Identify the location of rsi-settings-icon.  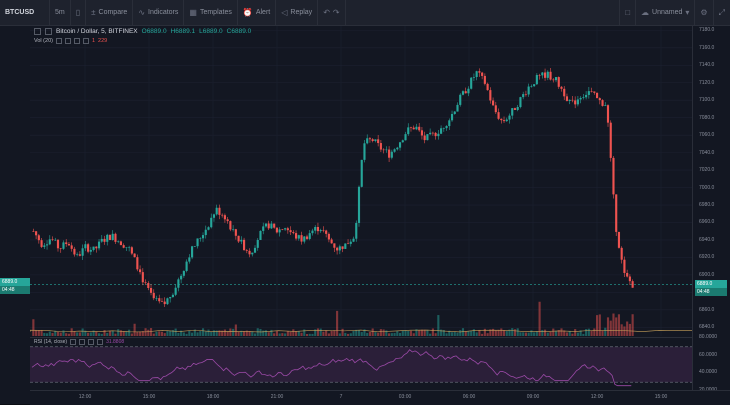
(82, 342).